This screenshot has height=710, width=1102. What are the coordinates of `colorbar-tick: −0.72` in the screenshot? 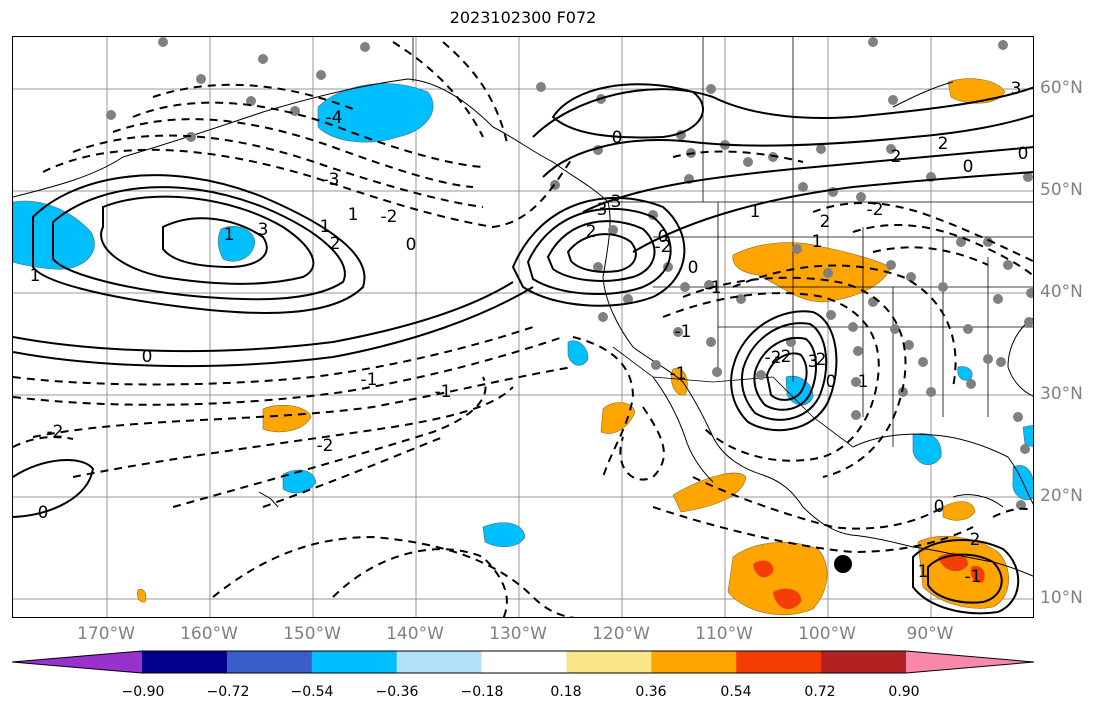 It's located at (228, 692).